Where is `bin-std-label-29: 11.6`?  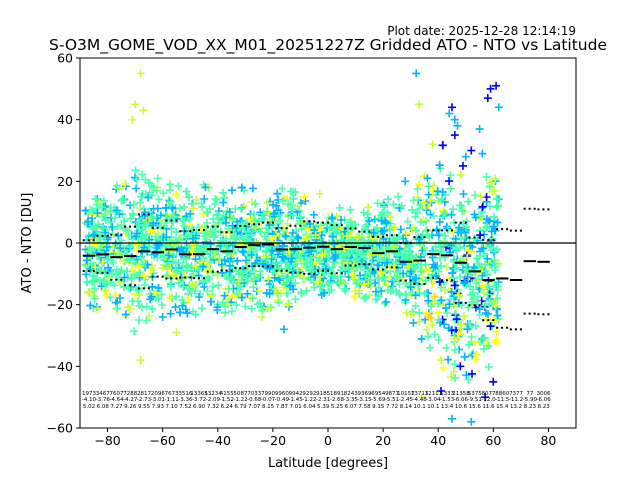 bin-std-label-29: 11.6 is located at coordinates (488, 407).